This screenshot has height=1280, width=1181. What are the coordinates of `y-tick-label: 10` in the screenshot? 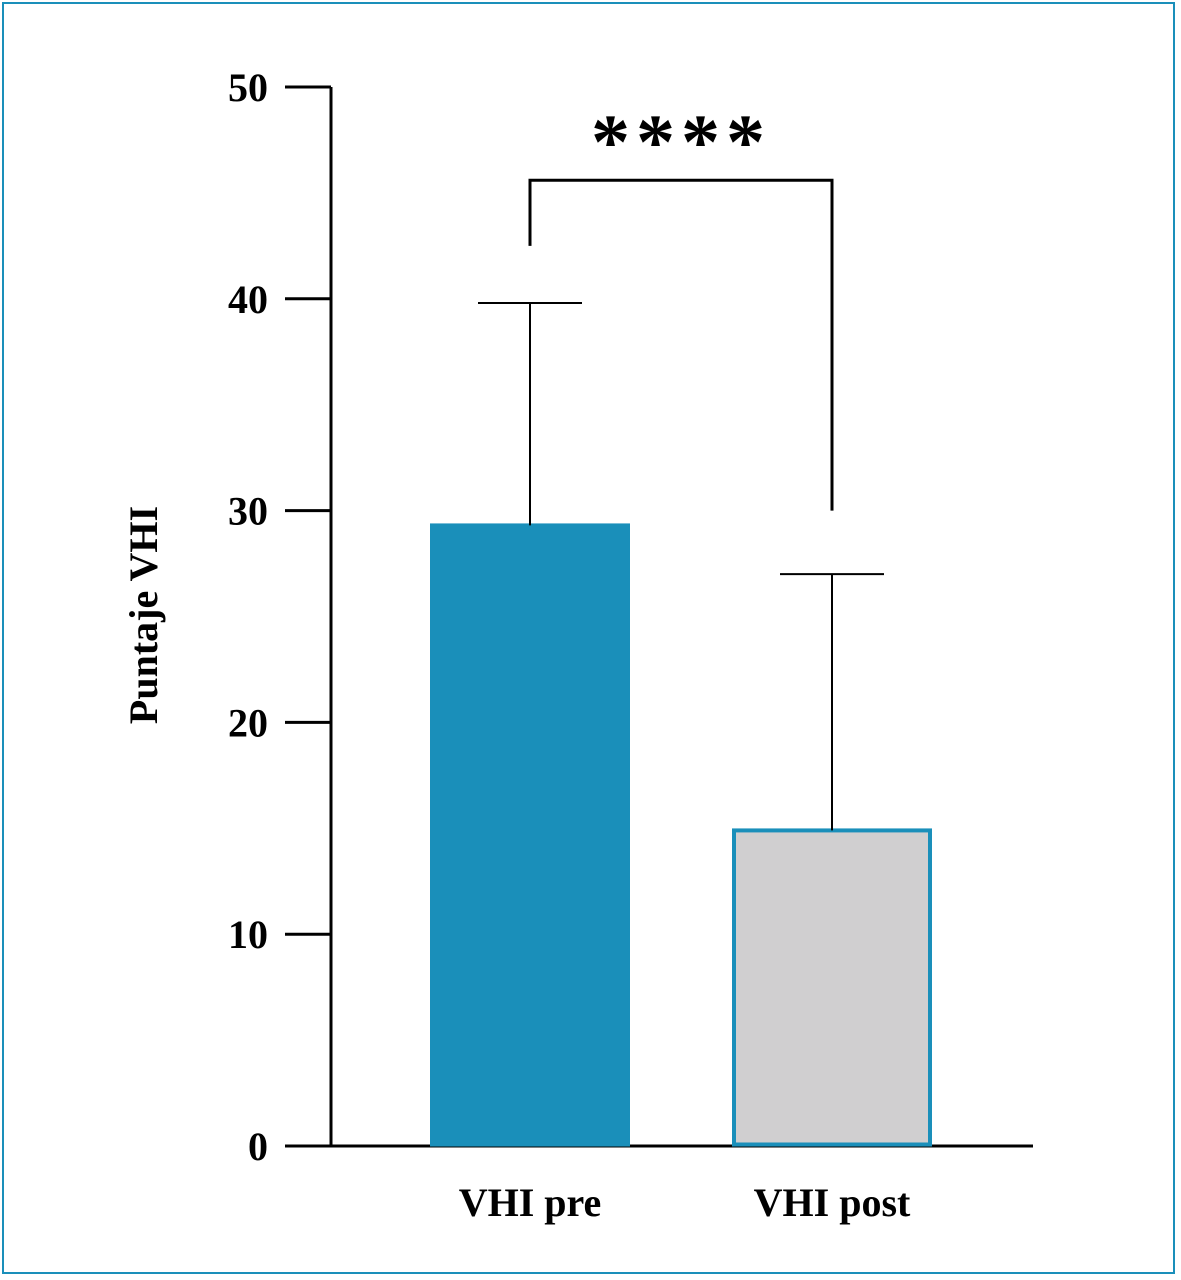 It's located at (248, 934).